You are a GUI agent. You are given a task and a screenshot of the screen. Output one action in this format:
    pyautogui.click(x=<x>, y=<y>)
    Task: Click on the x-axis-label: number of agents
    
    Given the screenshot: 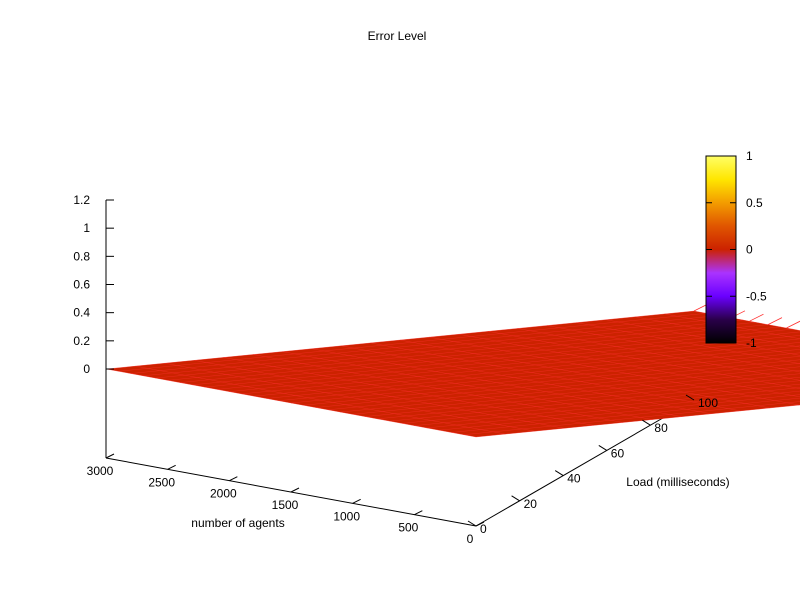 What is the action you would take?
    pyautogui.click(x=237, y=523)
    